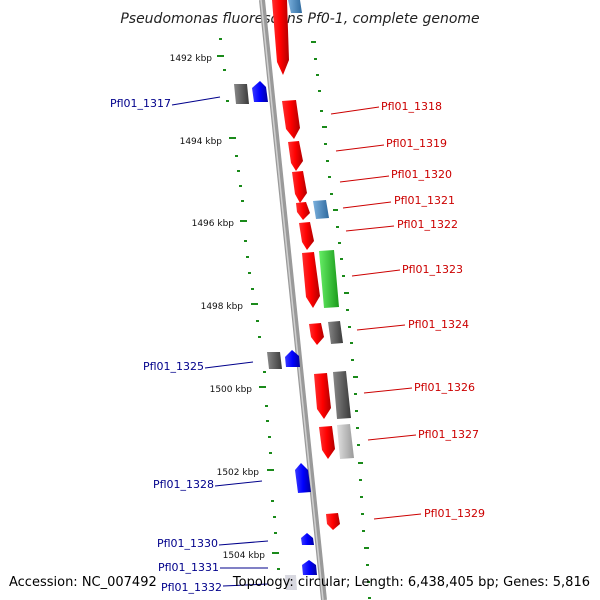  Describe the element at coordinates (201, 142) in the screenshot. I see `tick-label: 1494 kbp` at that location.